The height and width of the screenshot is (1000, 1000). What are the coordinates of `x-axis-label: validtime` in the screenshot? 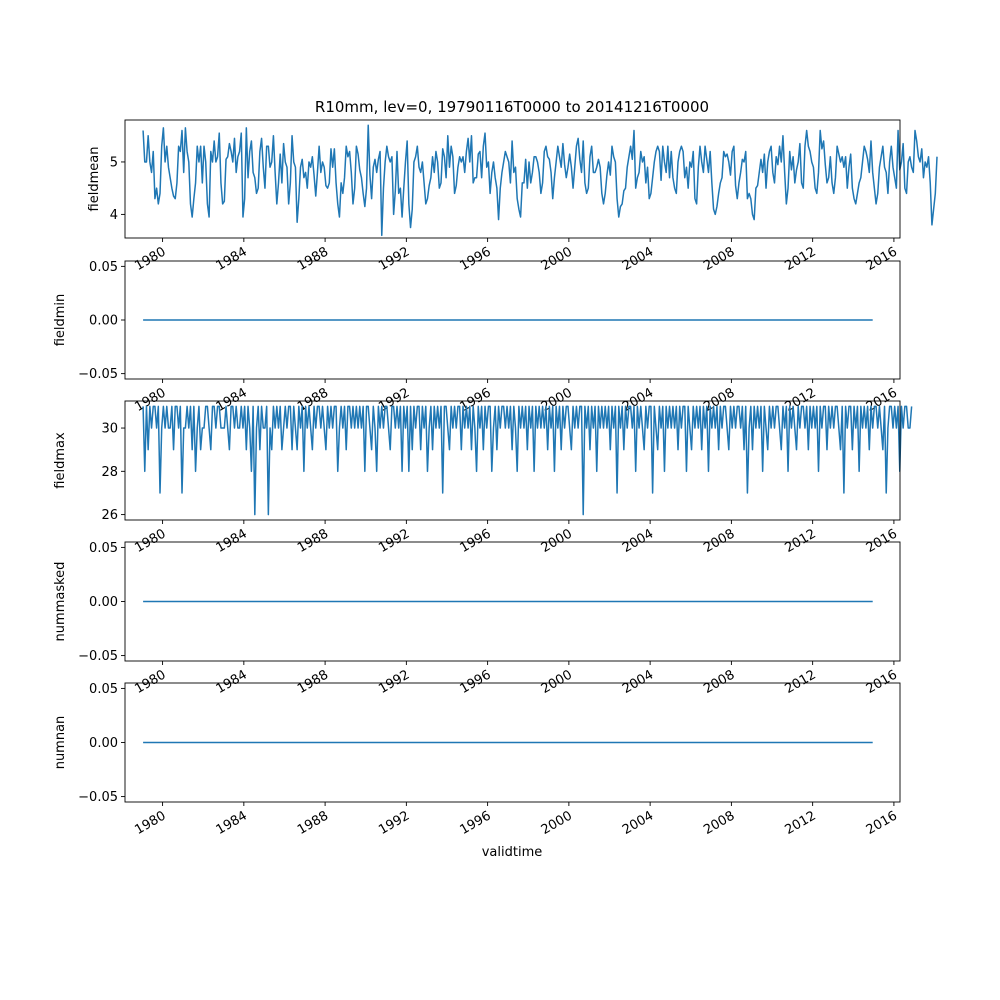 It's located at (512, 852).